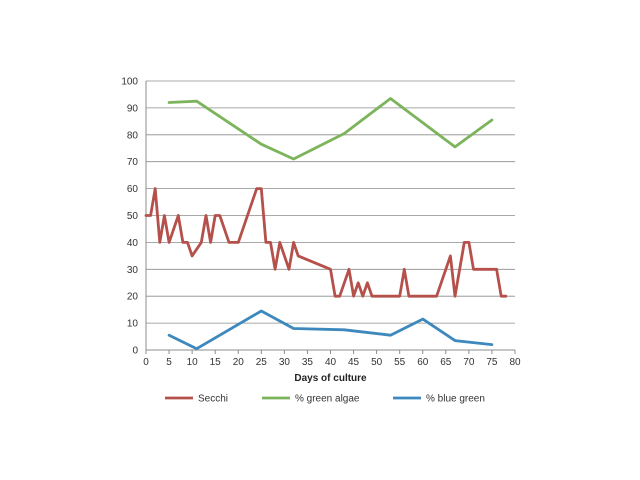 This screenshot has width=640, height=480. I want to click on x-tick-label: 10, so click(193, 362).